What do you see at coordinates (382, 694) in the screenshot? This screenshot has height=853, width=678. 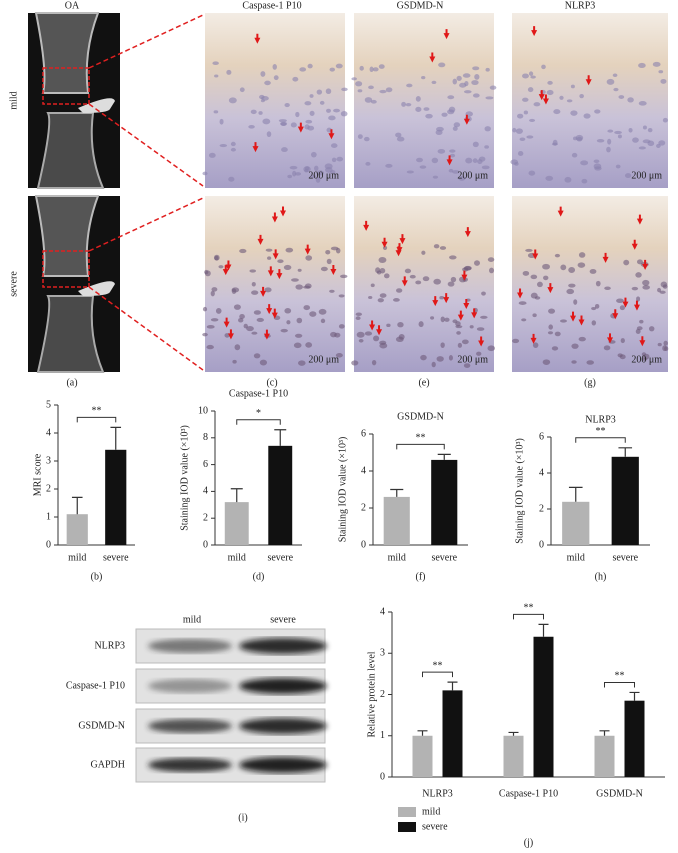 I see `y-tick-label: 2` at bounding box center [382, 694].